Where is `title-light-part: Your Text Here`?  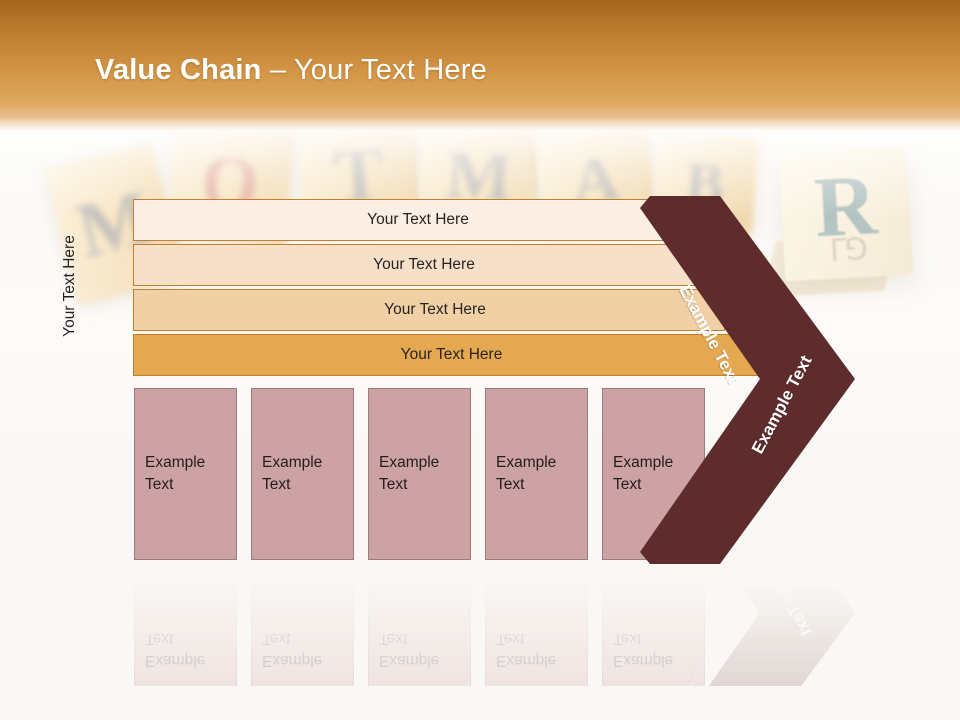
title-light-part: Your Text Here is located at coordinates (390, 70).